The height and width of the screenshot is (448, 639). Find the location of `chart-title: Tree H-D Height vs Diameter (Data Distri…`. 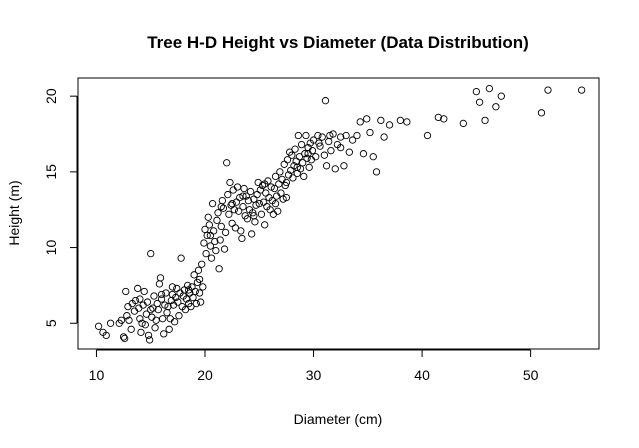

chart-title: Tree H-D Height vs Diameter (Data Distri… is located at coordinates (338, 42).